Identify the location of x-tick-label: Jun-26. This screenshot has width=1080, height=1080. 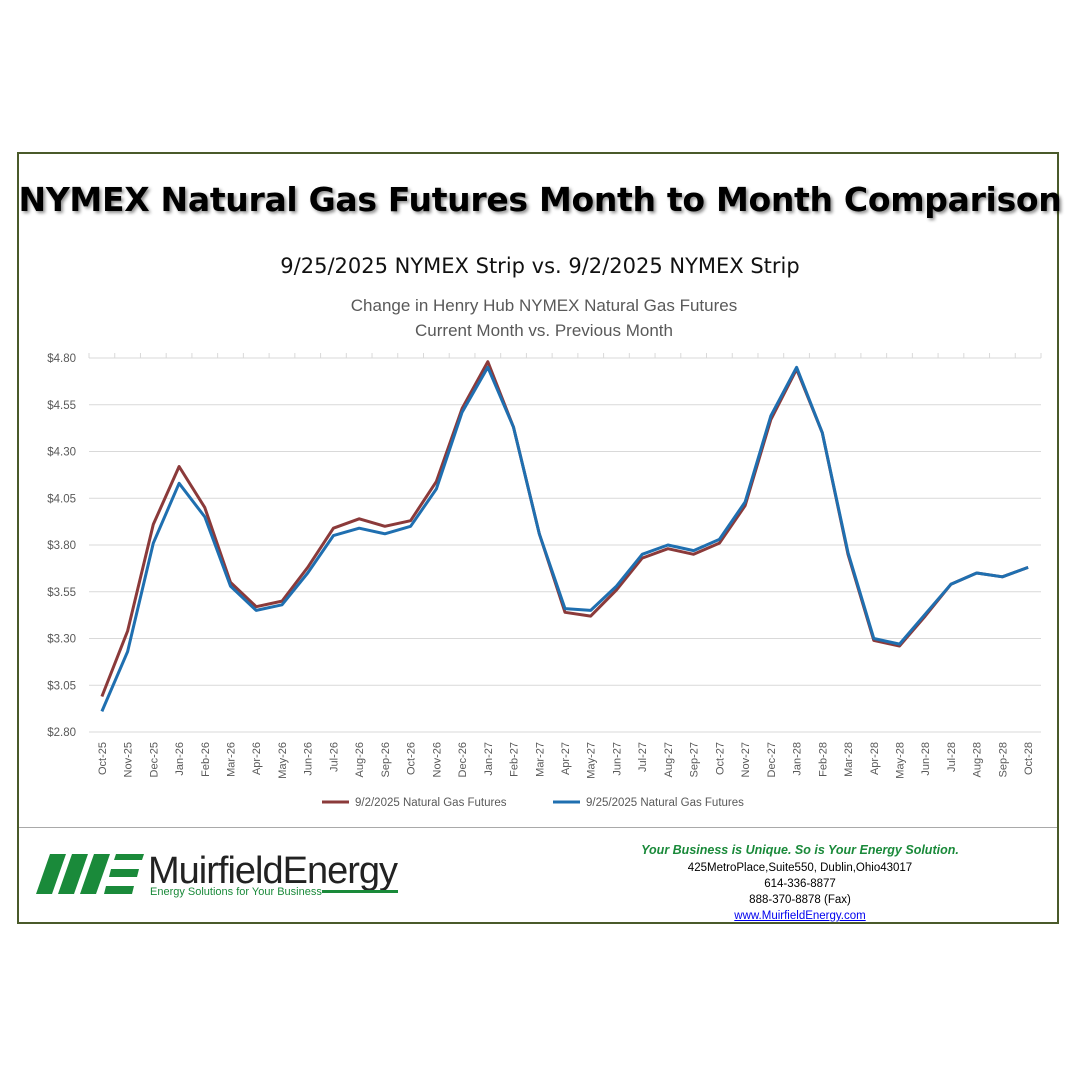
(309, 759).